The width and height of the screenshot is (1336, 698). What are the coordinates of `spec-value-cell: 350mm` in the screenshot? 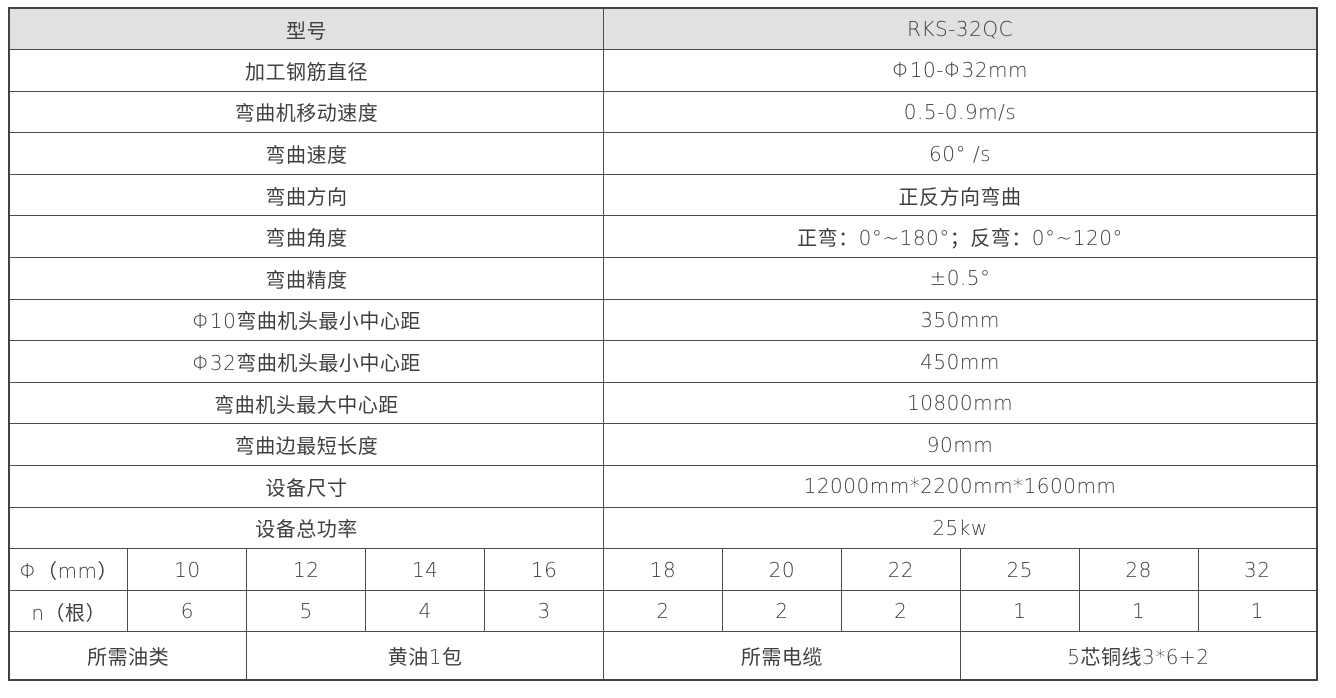 It's located at (960, 320).